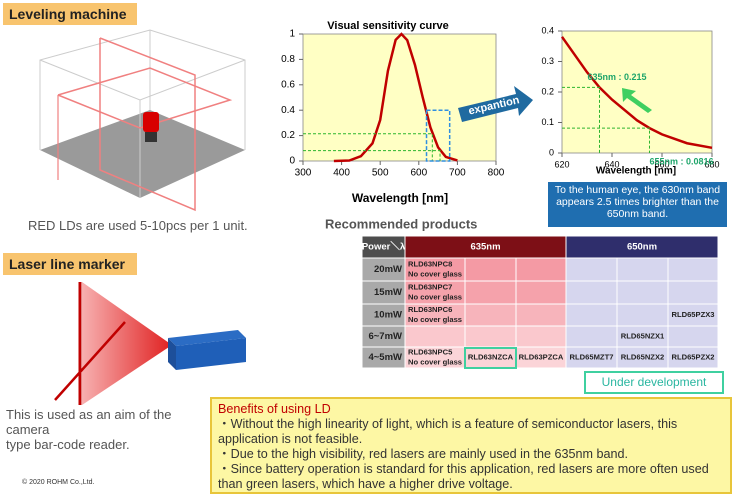 This screenshot has width=735, height=497. Describe the element at coordinates (430, 264) in the screenshot. I see `product-name: RLD63NPC8` at that location.